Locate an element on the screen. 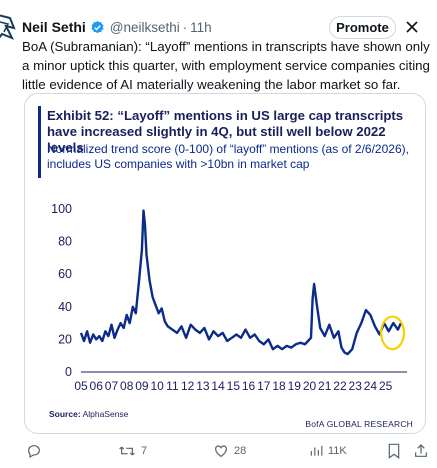  x-tick-label: 15 is located at coordinates (234, 386).